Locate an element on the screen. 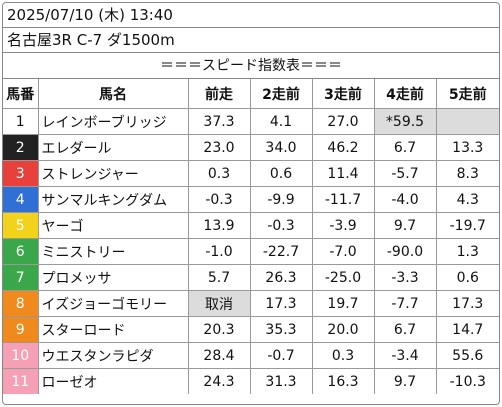 The height and width of the screenshot is (407, 502). horse-name: ヤーゴ is located at coordinates (113, 225).